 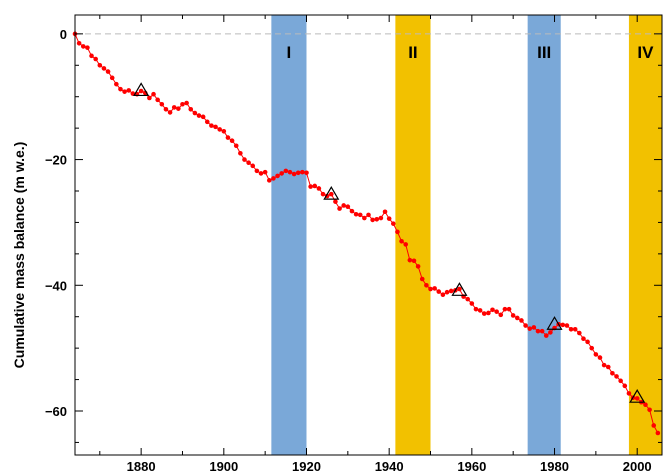 I want to click on x-tick-label: 2000, so click(x=637, y=466).